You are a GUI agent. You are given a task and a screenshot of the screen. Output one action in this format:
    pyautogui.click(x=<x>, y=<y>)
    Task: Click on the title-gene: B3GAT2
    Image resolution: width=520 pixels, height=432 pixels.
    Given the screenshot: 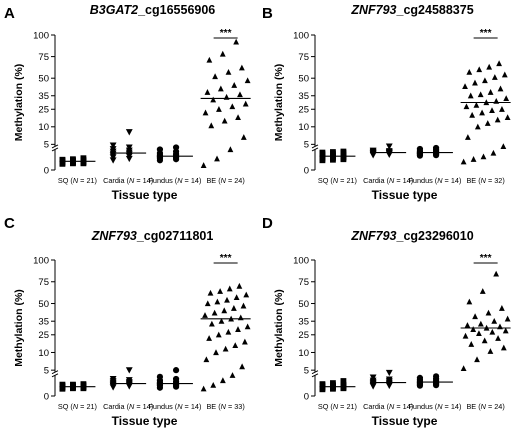 What is the action you would take?
    pyautogui.click(x=114, y=10)
    